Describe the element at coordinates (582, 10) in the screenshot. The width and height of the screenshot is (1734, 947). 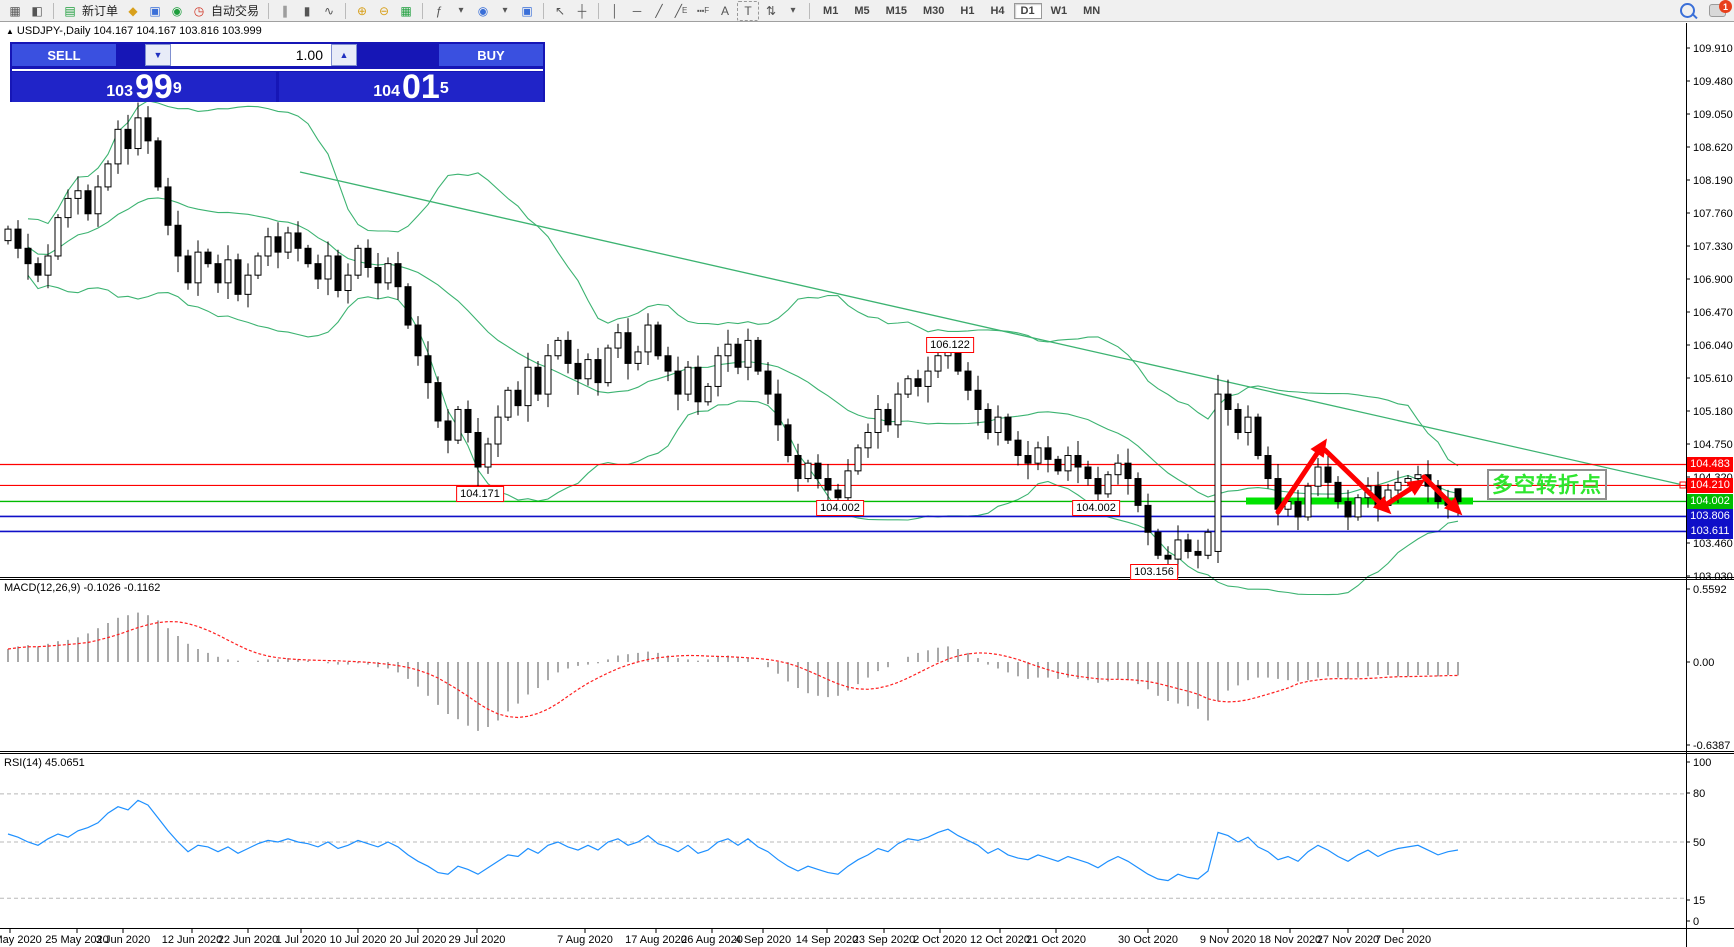
I see `crosshair-icon: ┼` at that location.